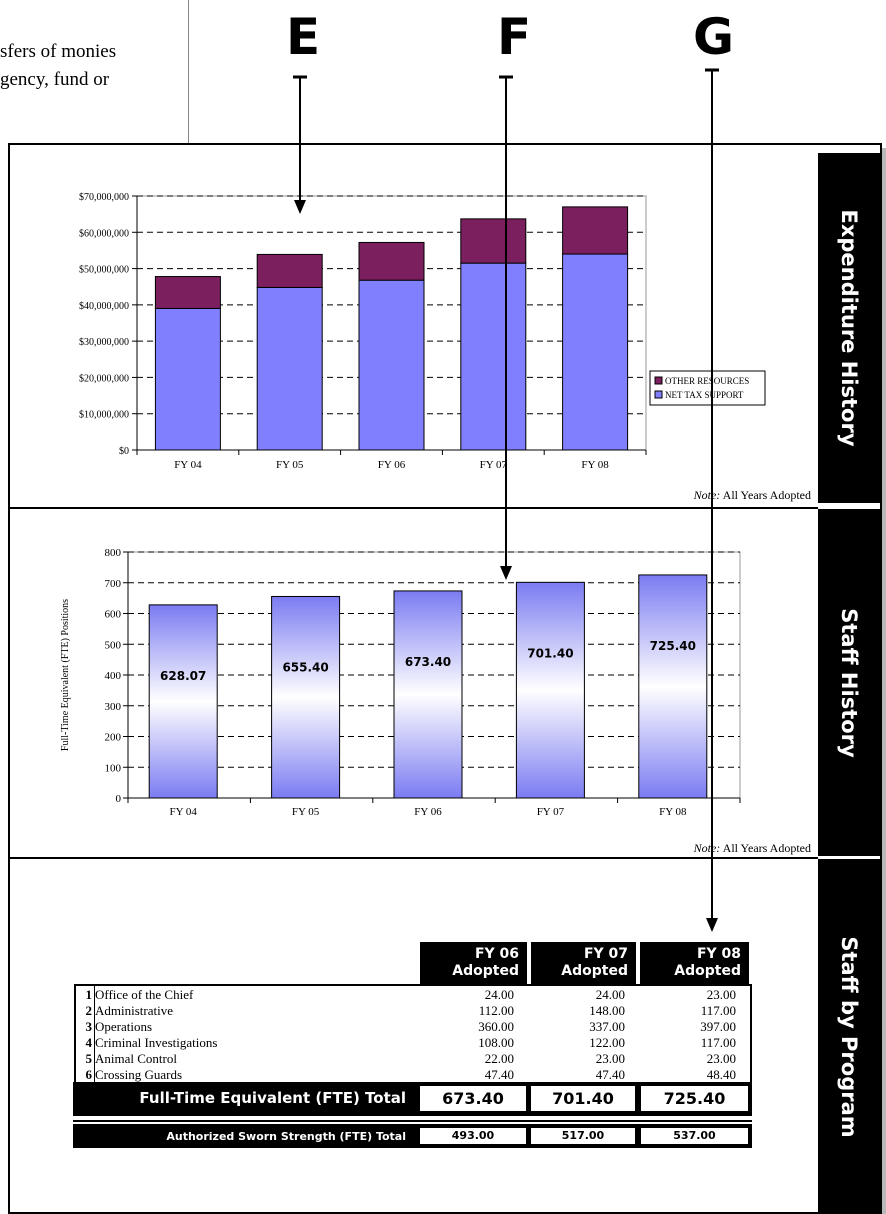 The width and height of the screenshot is (886, 1214). Describe the element at coordinates (607, 1042) in the screenshot. I see `fte-value: 122.00` at that location.